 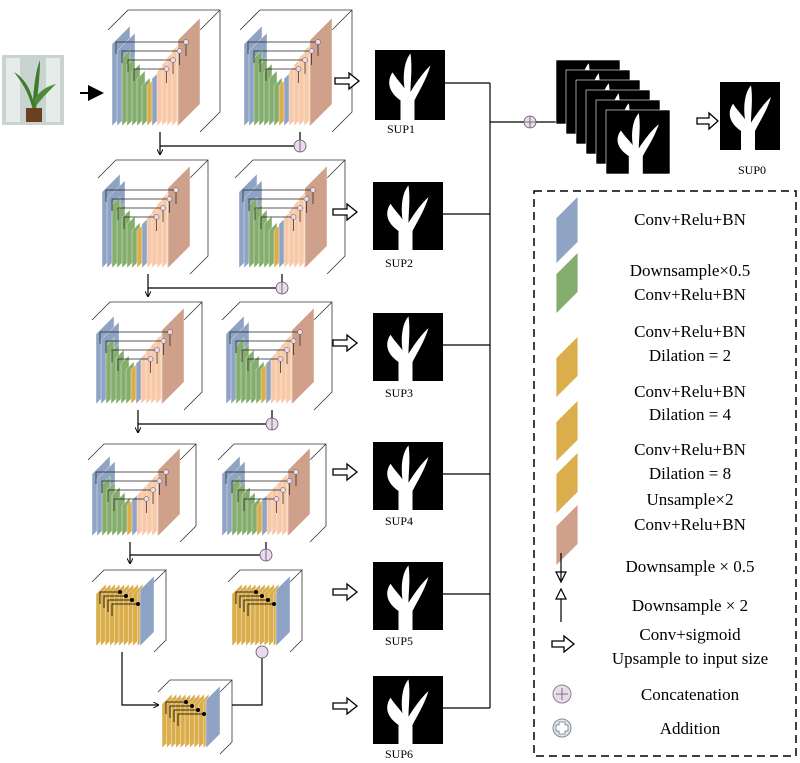 I want to click on sup3-output: SUP3, so click(x=411, y=356).